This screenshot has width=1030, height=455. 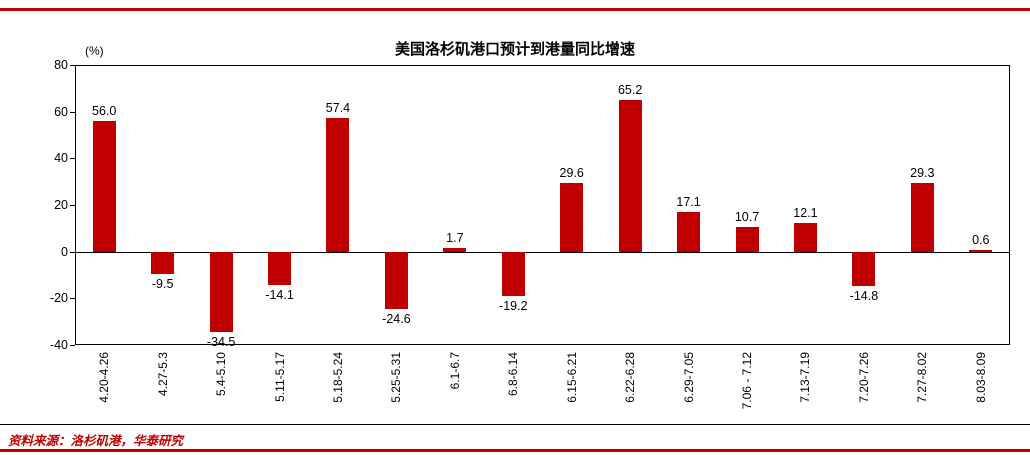 I want to click on zero-line, so click(x=542, y=252).